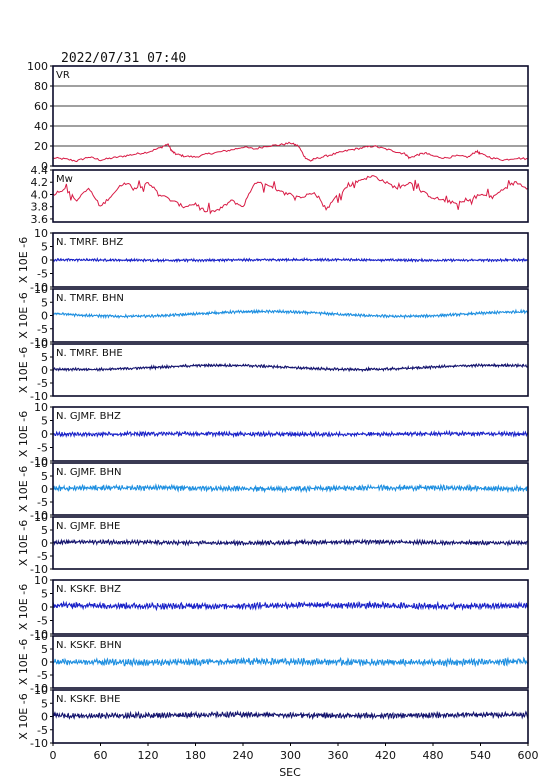 This screenshot has height=781, width=554. What do you see at coordinates (63, 75) in the screenshot?
I see `panel-label: VR` at bounding box center [63, 75].